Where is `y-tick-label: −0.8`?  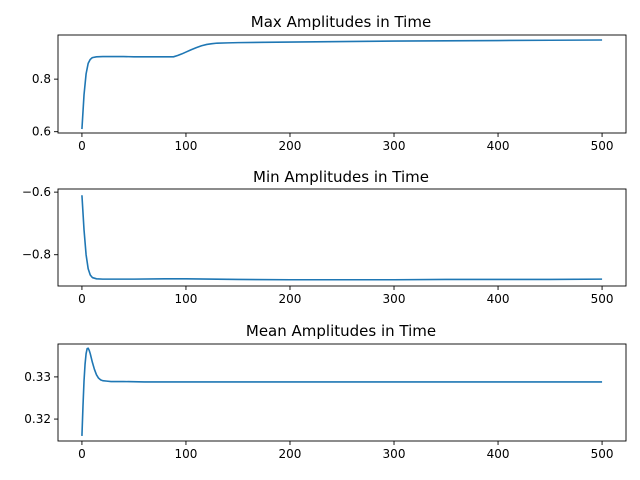 y-tick-label: −0.8 is located at coordinates (36, 255).